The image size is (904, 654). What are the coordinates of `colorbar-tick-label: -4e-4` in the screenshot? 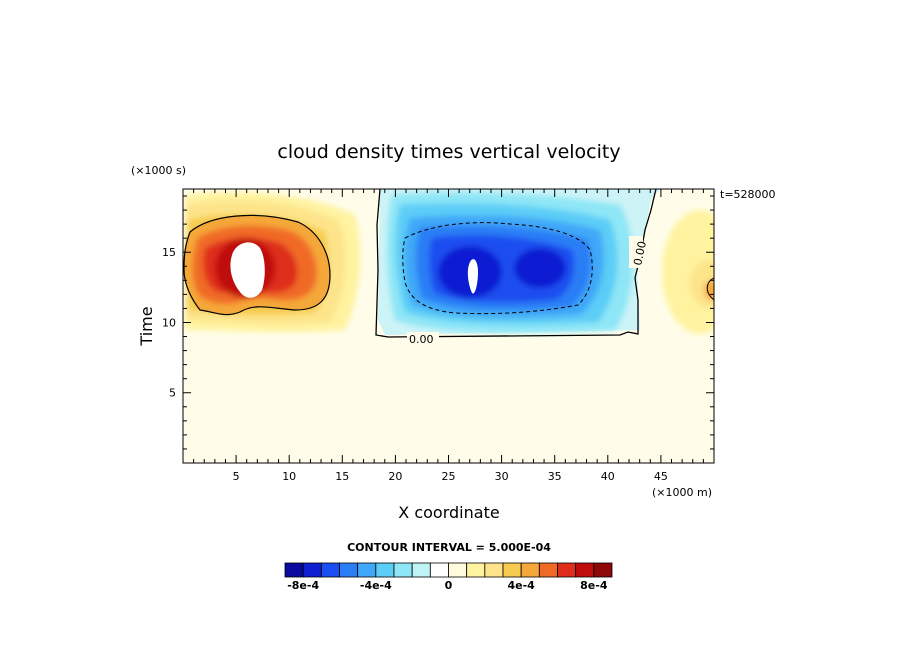 It's located at (376, 585).